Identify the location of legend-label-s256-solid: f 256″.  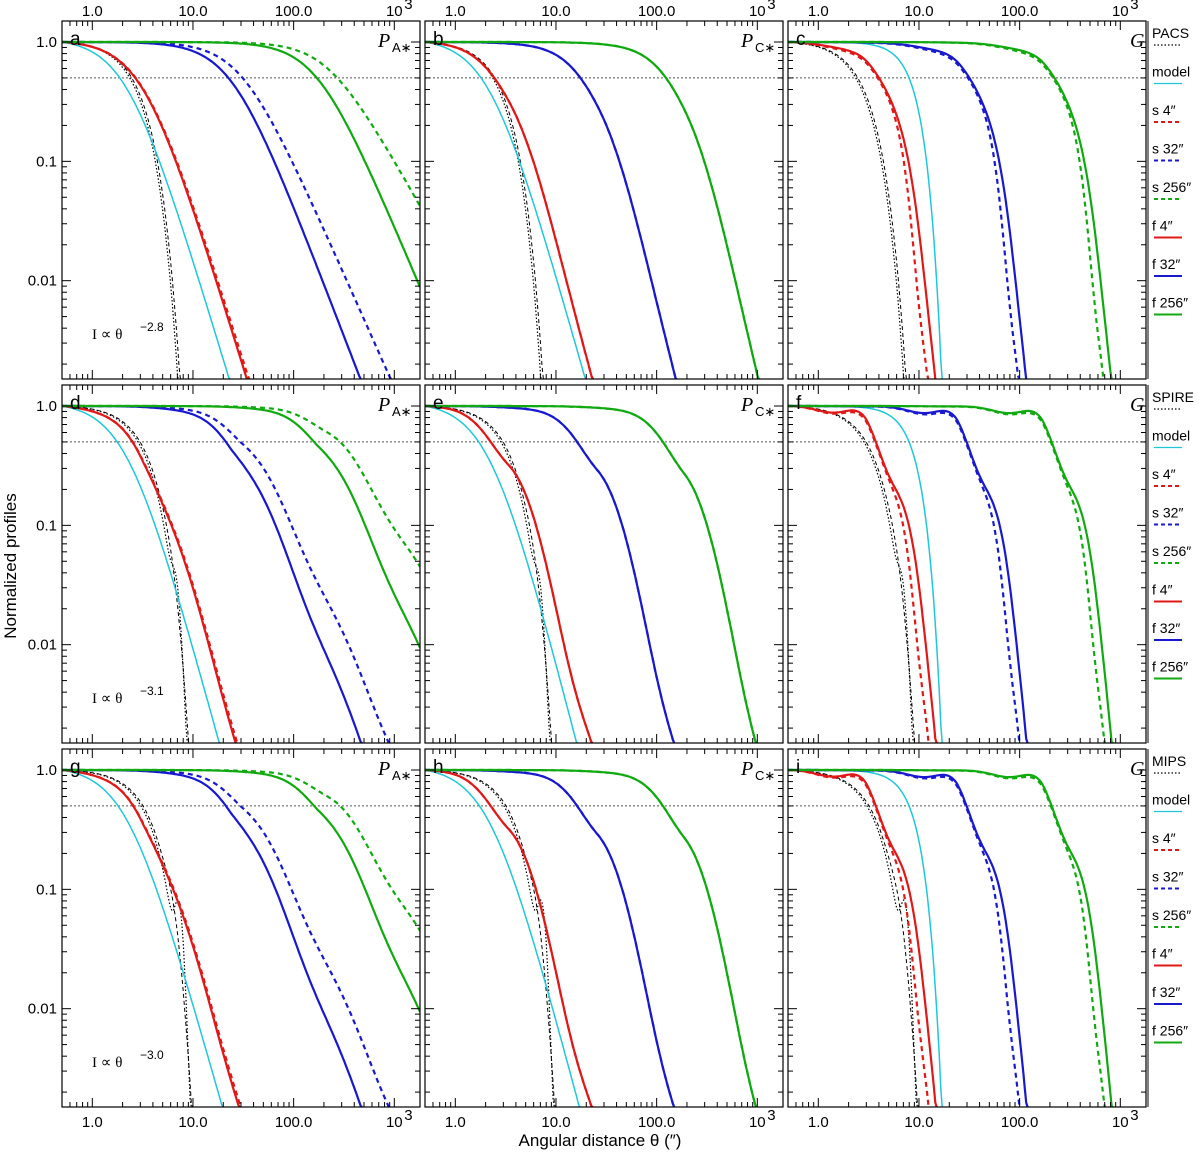
(1170, 667).